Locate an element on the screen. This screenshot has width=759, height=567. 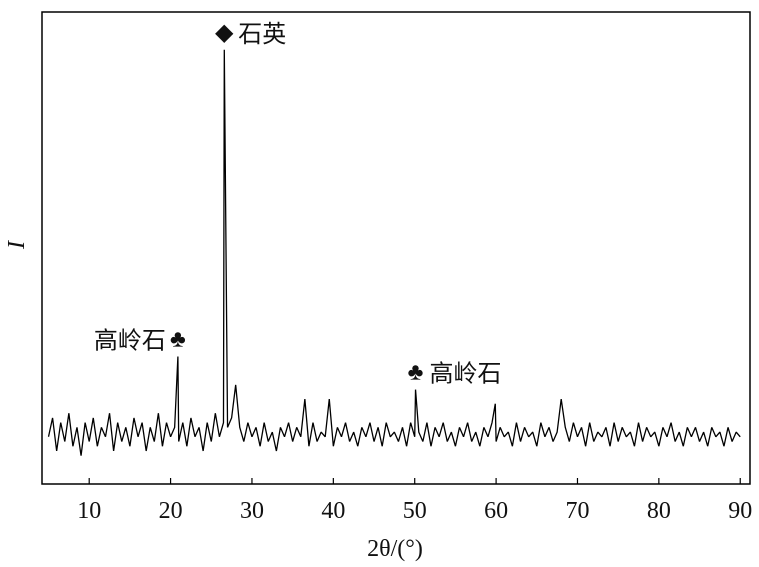
x-tick-label: 90 is located at coordinates (740, 511).